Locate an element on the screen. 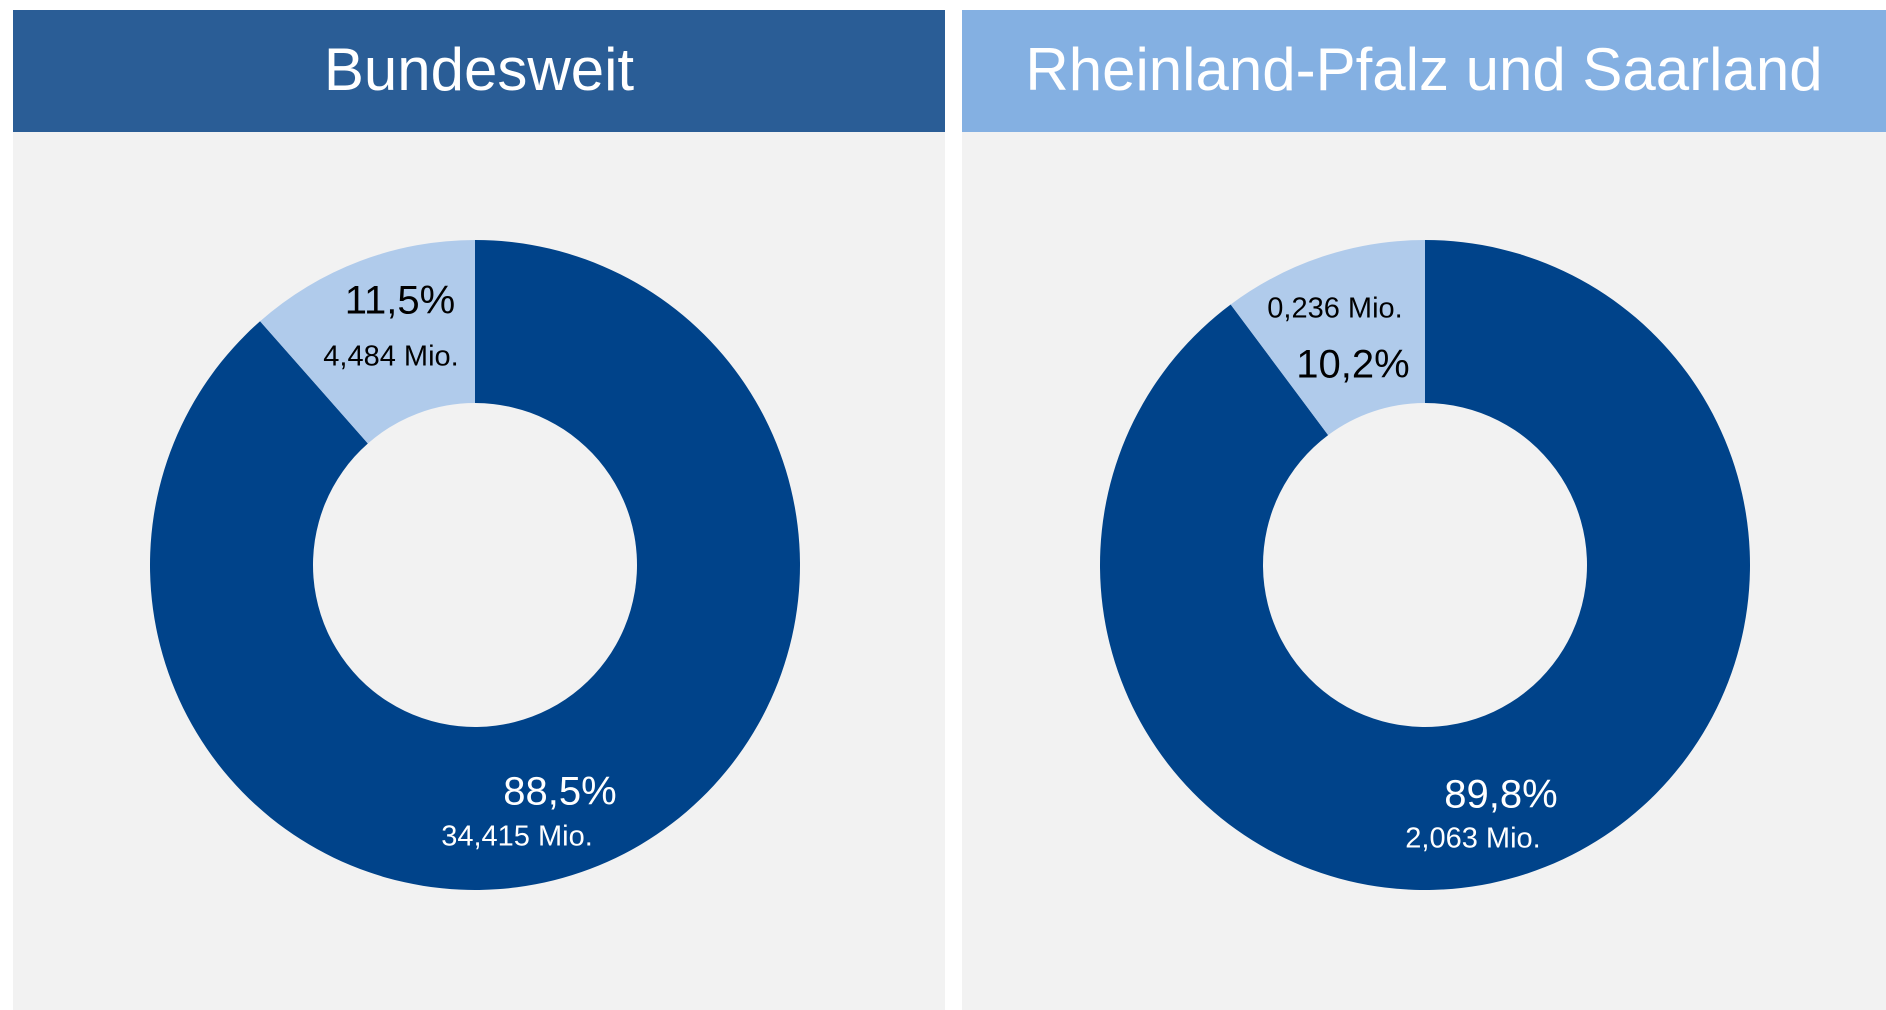  panel-title: Bundesweit is located at coordinates (479, 69).